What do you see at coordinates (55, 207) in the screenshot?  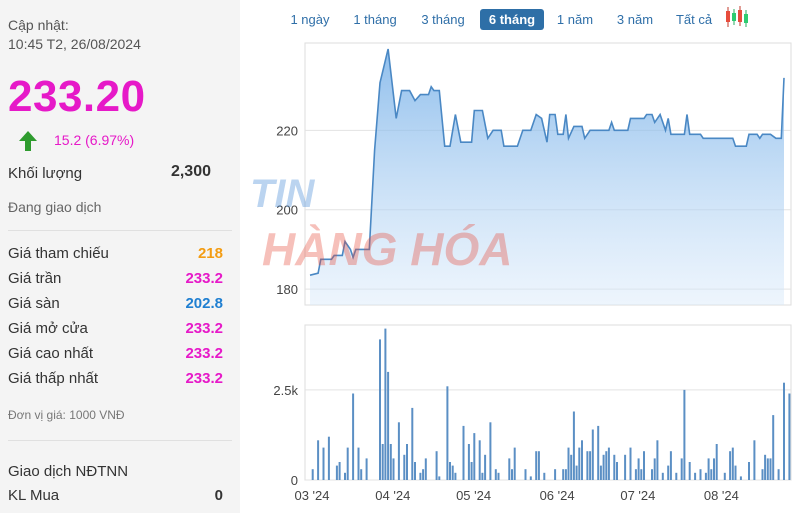 I see `trading-status: Đang giao dịch` at bounding box center [55, 207].